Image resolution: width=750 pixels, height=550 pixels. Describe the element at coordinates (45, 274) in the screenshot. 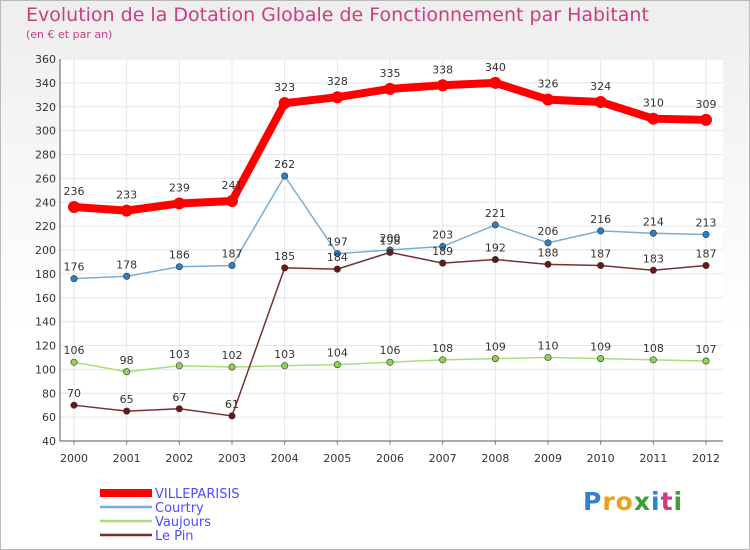

I see `y-tick-label: 180` at that location.